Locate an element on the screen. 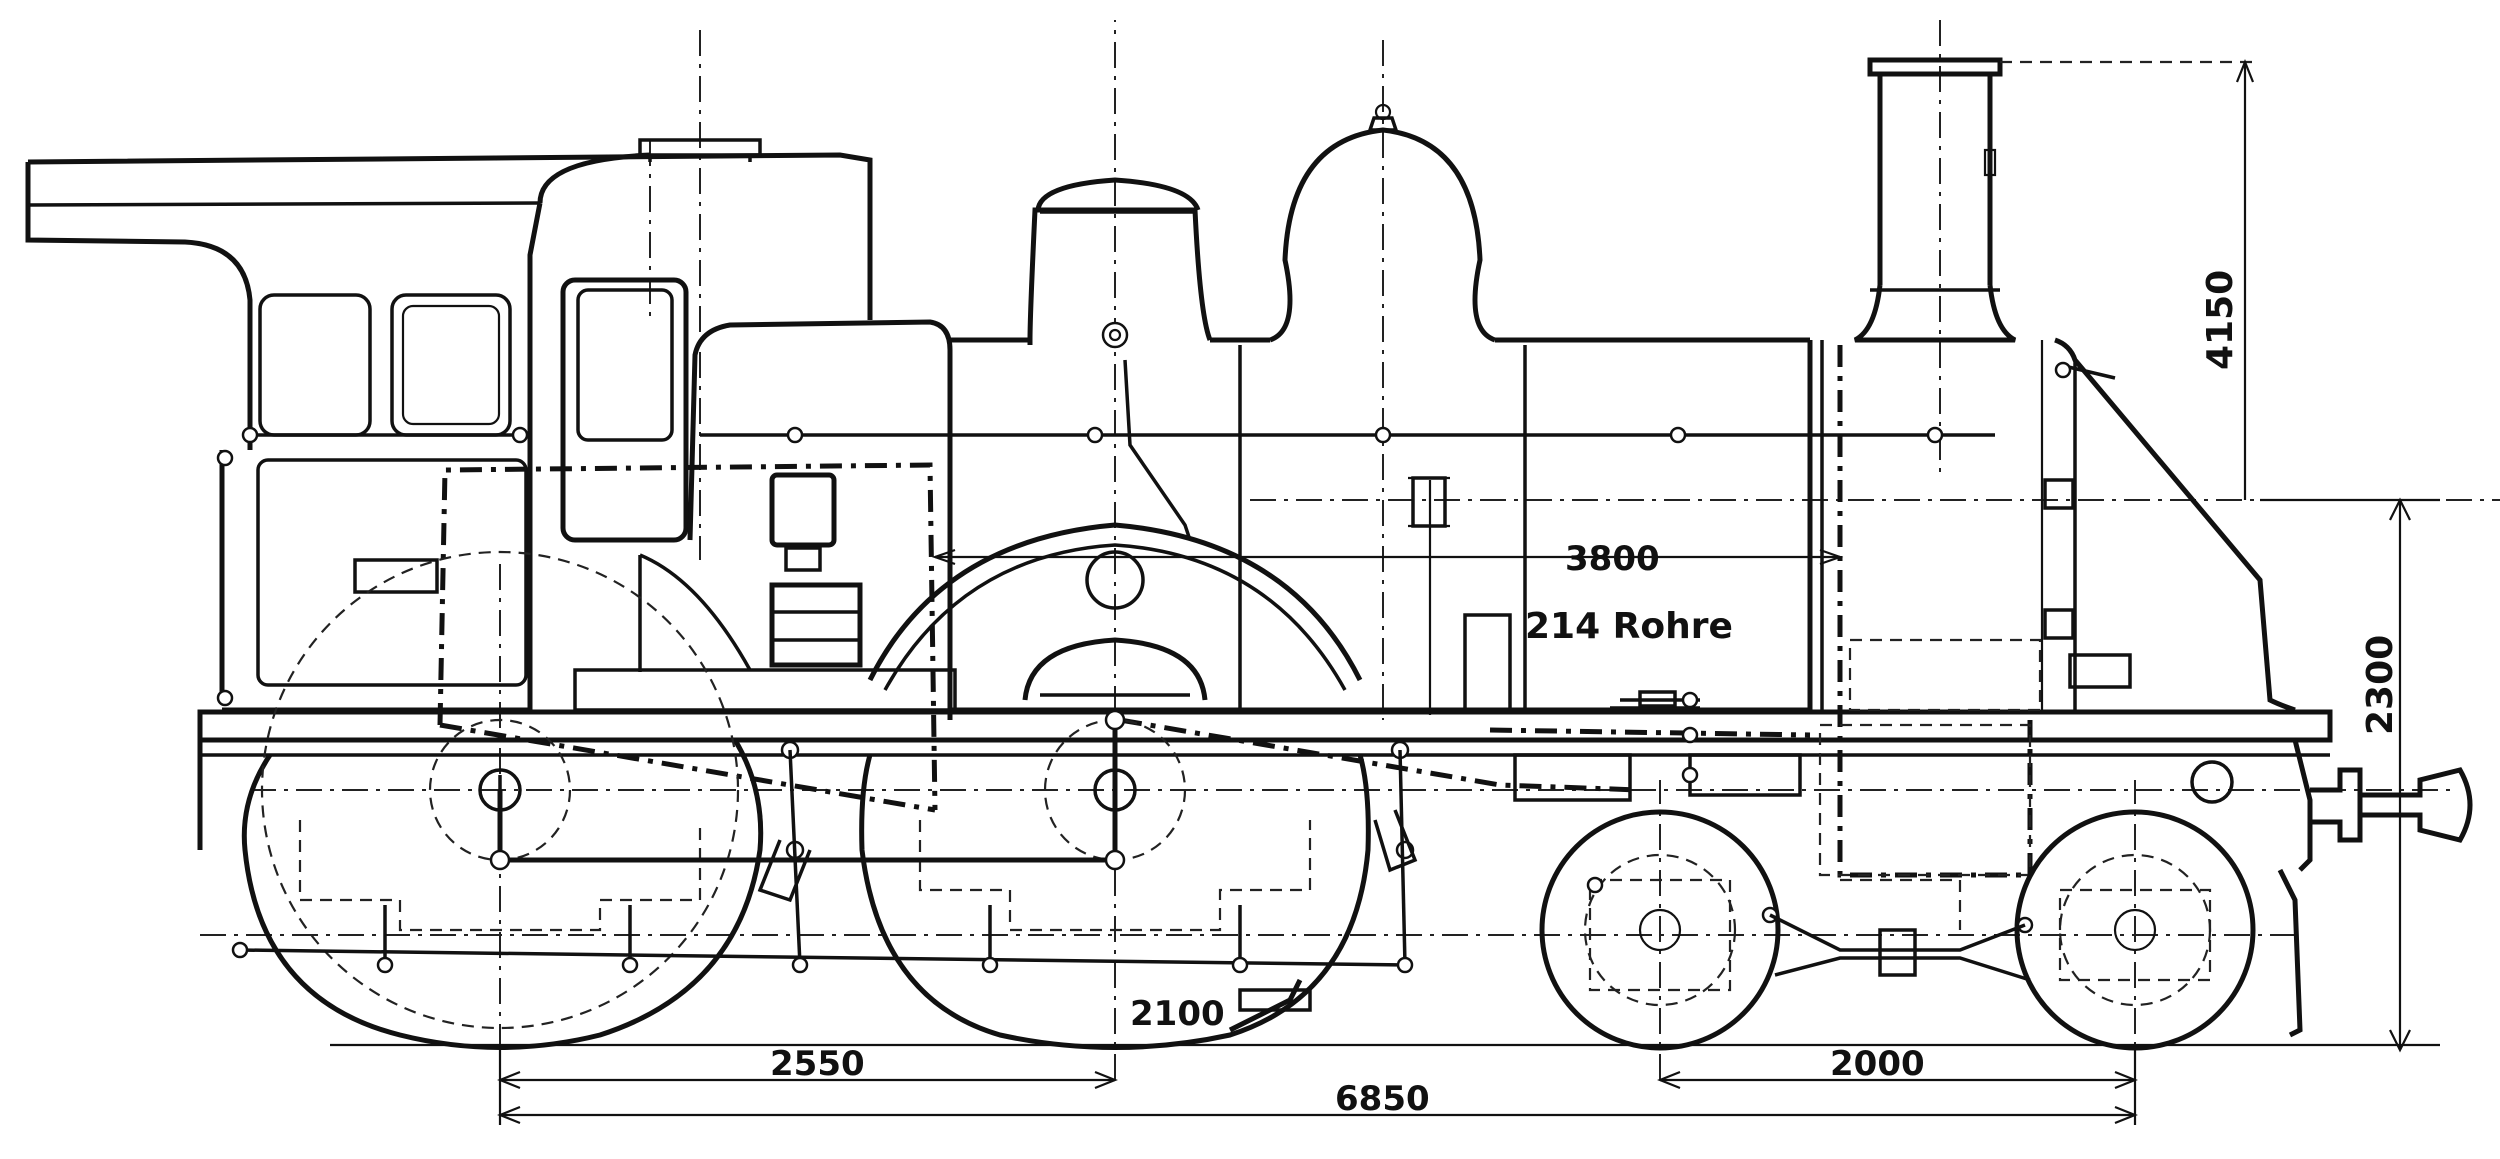 Image resolution: width=2500 pixels, height=1159 pixels. chimney is located at coordinates (1935, 200).